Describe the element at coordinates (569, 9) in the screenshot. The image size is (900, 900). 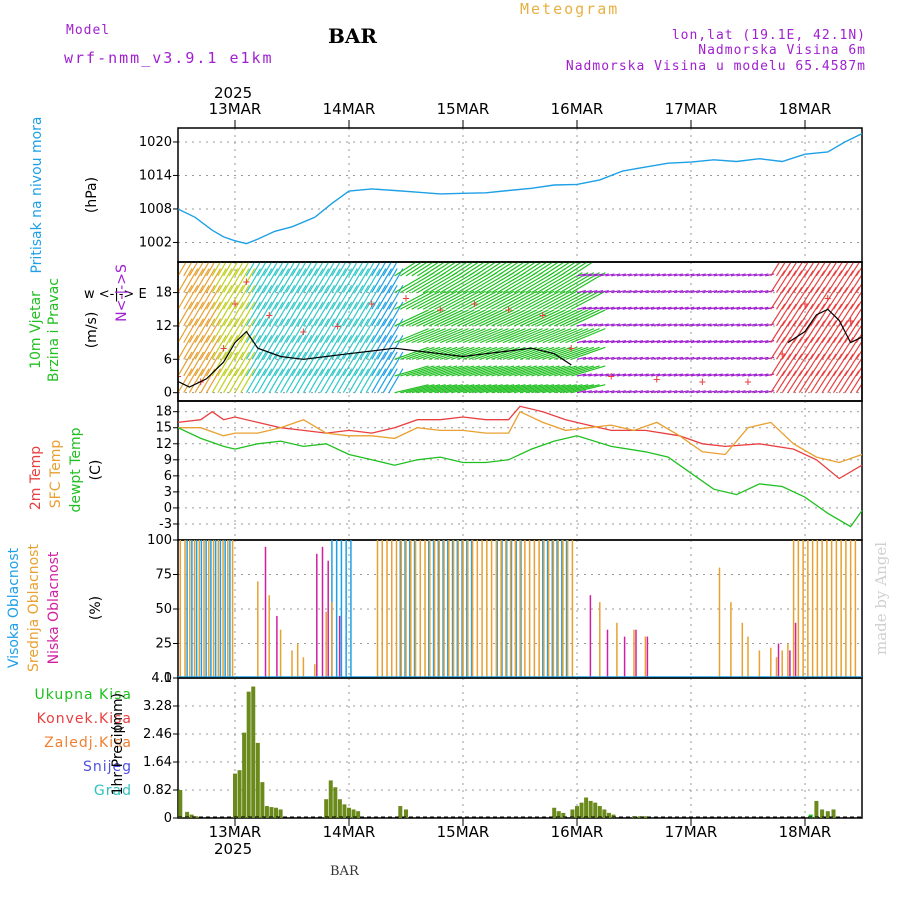
I see `meteogram-label: Meteogram` at that location.